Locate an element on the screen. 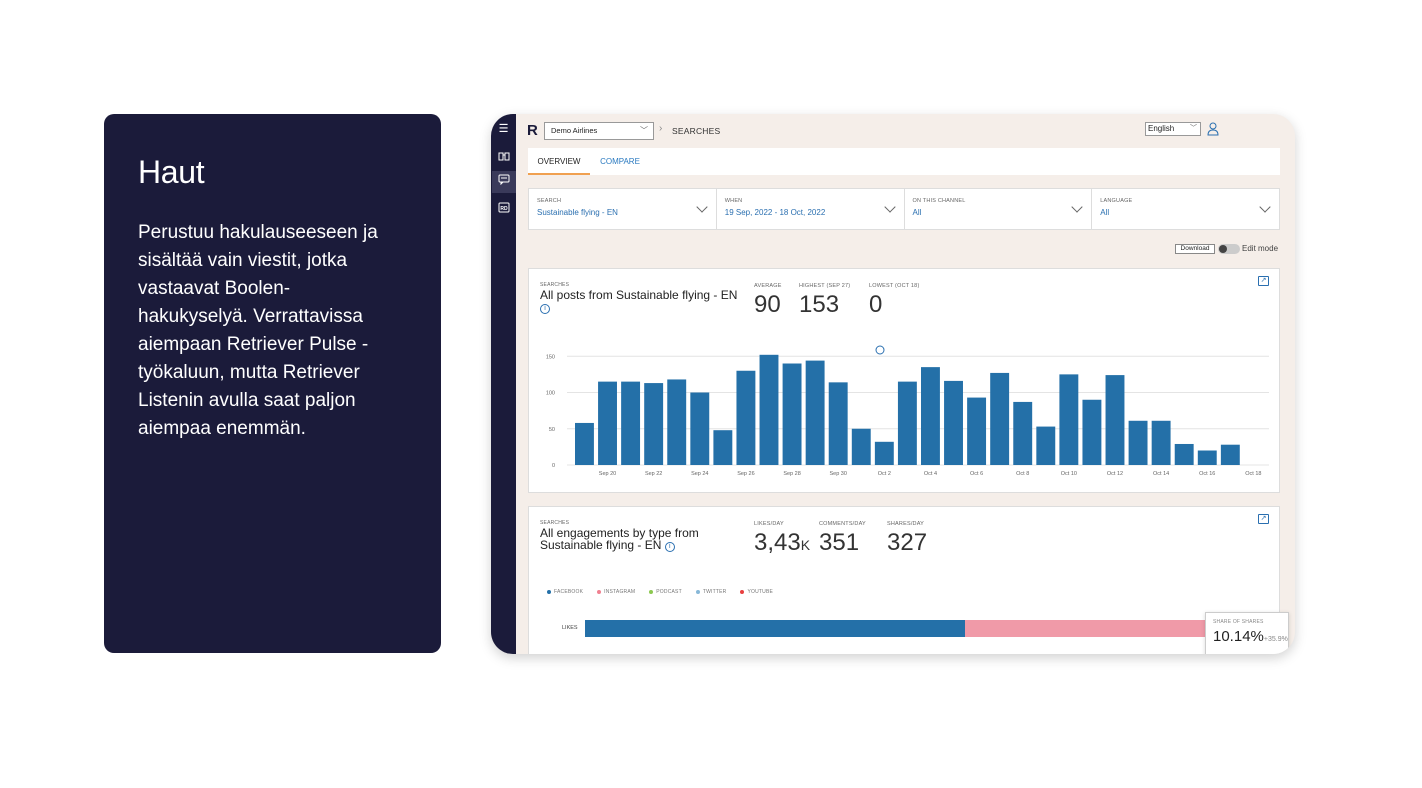 Image resolution: width=1422 pixels, height=788 pixels. stat-average: AVERAGE 90 is located at coordinates (768, 301).